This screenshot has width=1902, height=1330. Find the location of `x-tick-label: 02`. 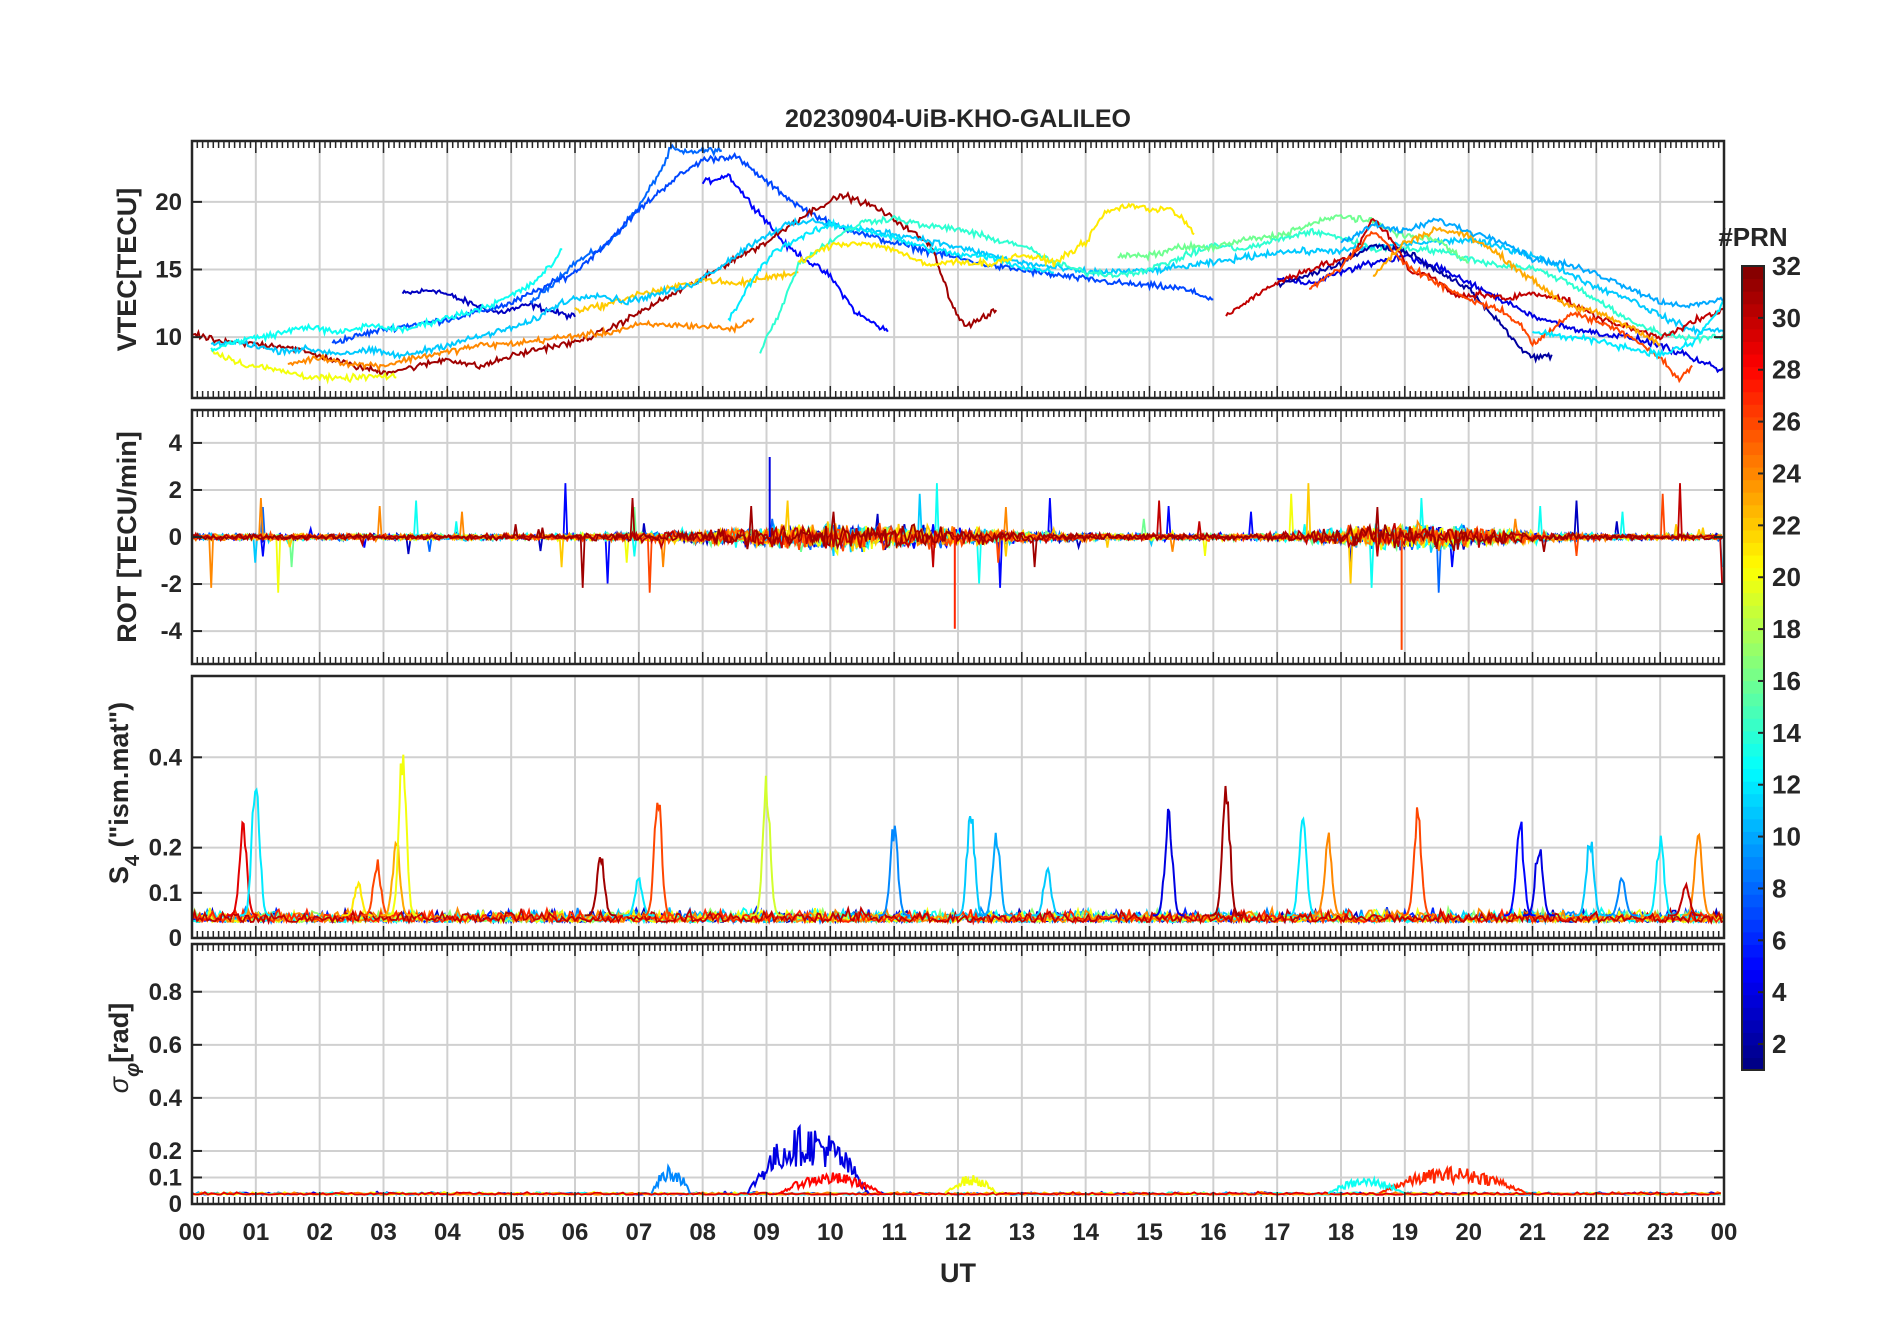

x-tick-label: 02 is located at coordinates (319, 1232).